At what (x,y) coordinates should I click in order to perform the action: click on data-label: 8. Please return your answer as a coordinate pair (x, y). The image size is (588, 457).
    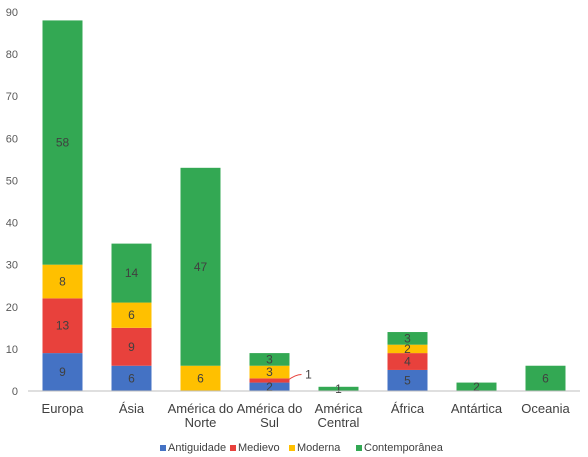
    Looking at the image, I should click on (62, 282).